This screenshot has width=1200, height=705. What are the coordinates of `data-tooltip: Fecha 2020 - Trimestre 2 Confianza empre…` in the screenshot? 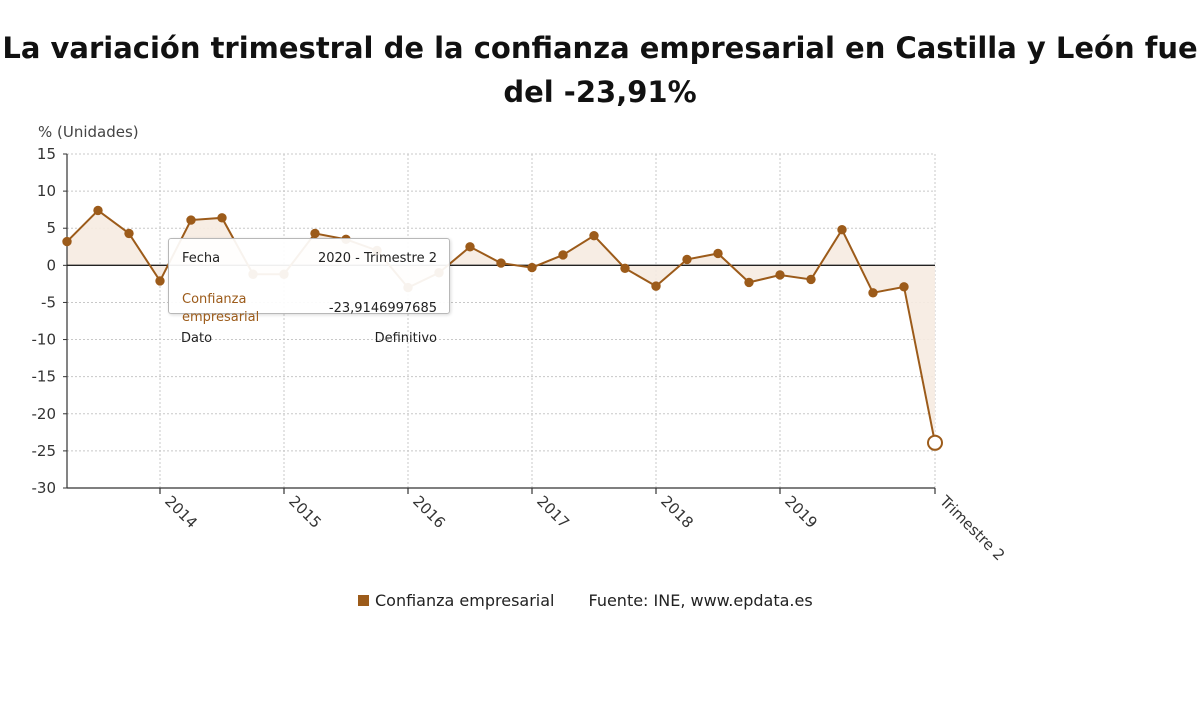 It's located at (309, 281).